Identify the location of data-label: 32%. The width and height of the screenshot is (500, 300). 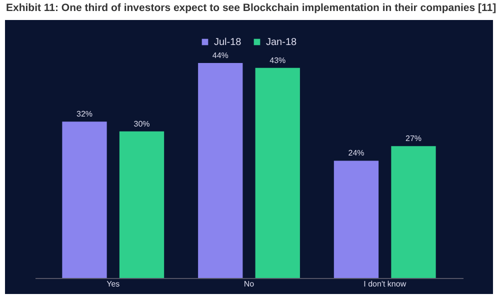
(84, 114).